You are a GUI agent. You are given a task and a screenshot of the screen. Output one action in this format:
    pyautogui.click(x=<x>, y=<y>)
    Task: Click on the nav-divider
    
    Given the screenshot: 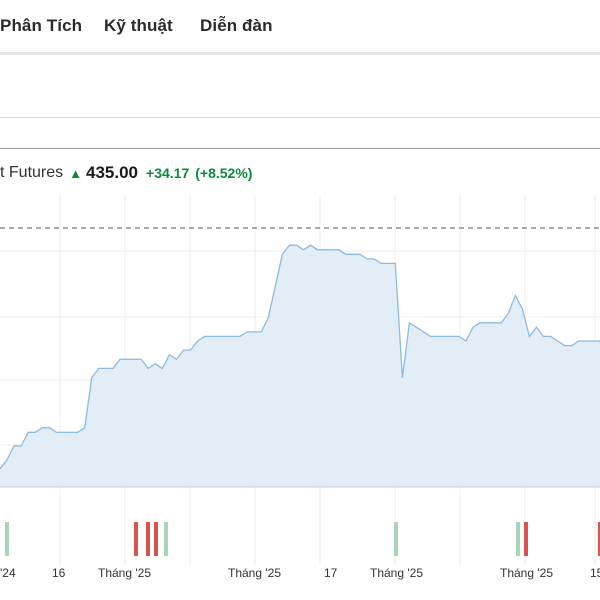 What is the action you would take?
    pyautogui.click(x=300, y=53)
    